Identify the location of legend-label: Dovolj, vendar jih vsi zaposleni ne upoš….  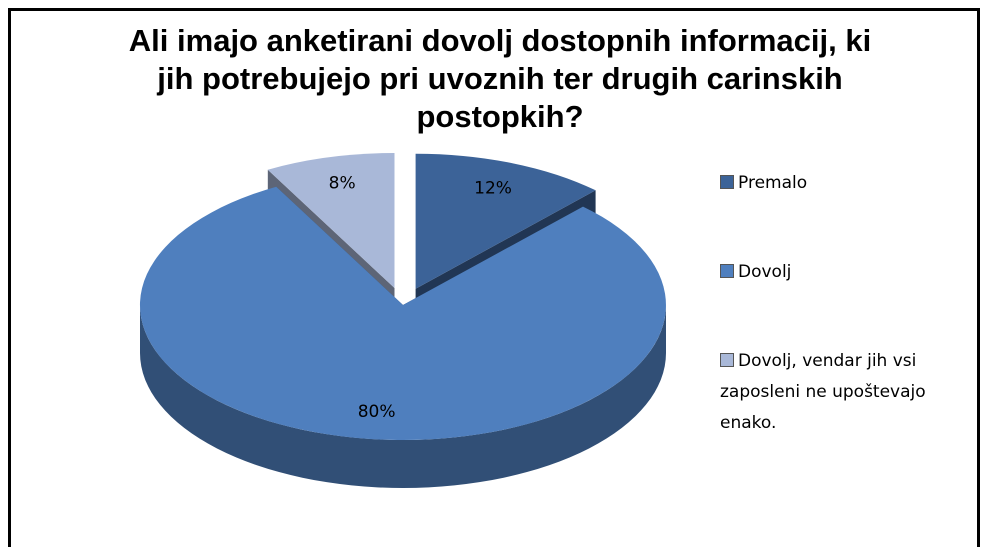
(823, 392).